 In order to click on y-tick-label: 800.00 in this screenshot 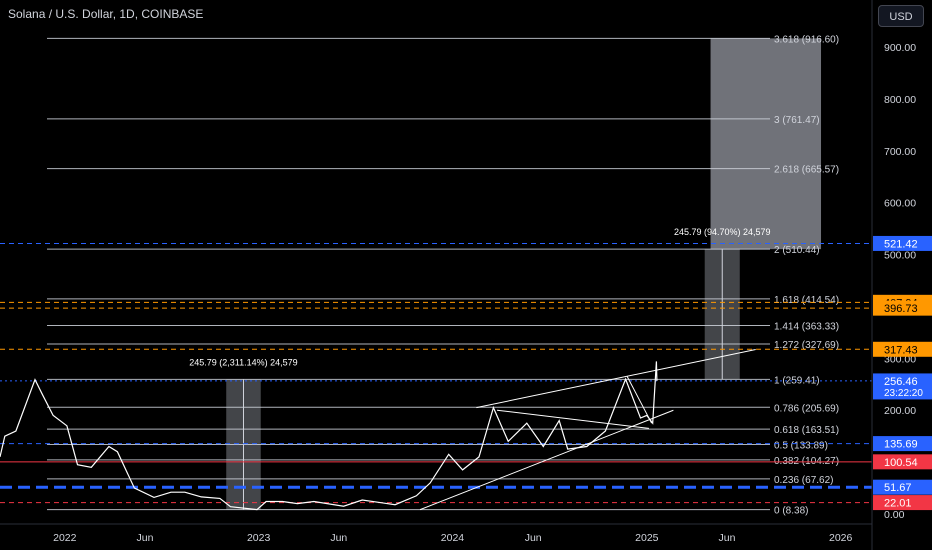, I will do `click(900, 100)`.